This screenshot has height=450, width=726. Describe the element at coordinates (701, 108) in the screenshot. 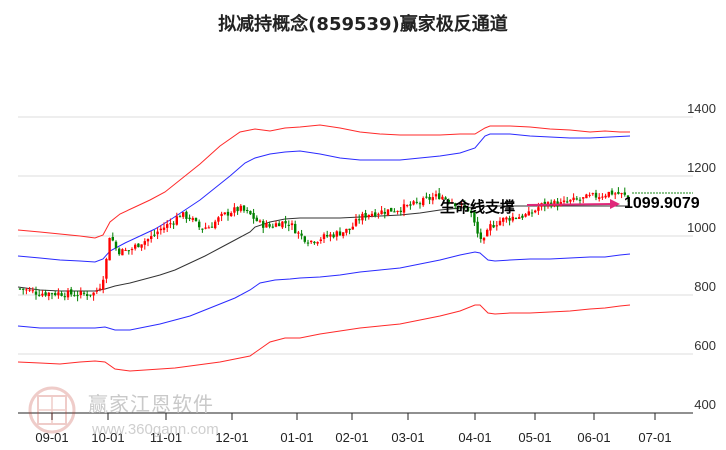

I see `y-tick-1400: 1400` at that location.